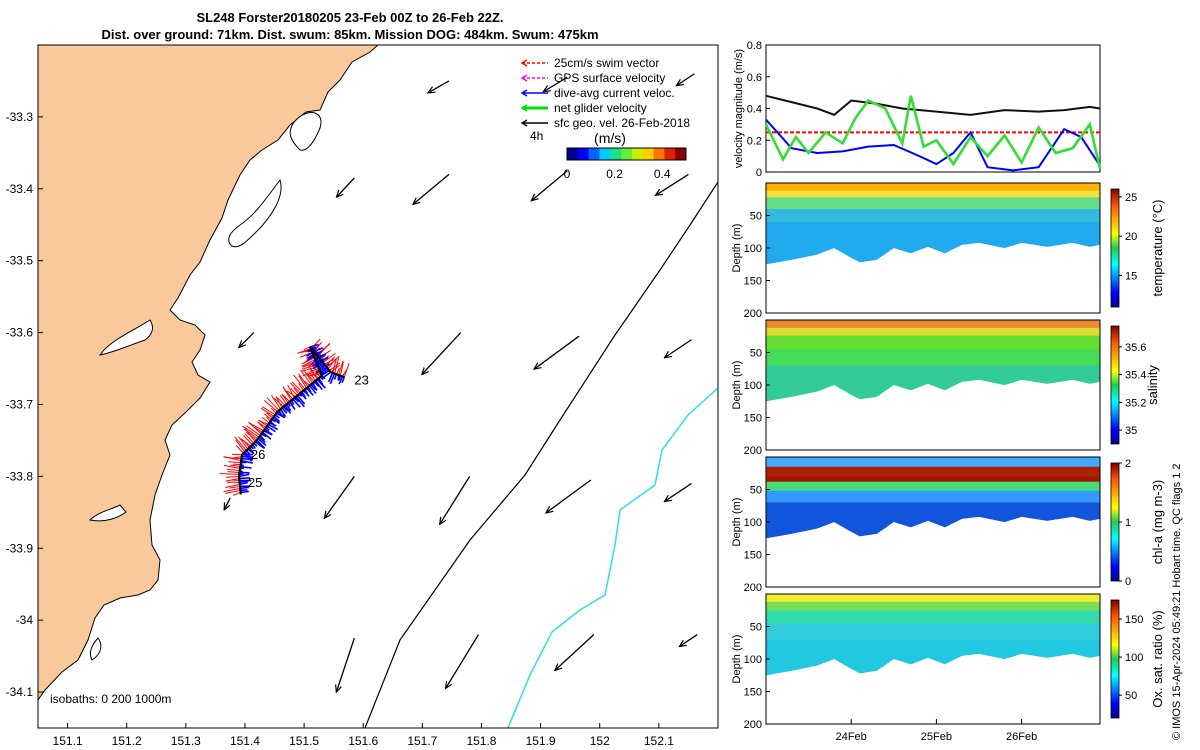 The image size is (1200, 750). I want to click on current-vector-fan, so click(292, 418).